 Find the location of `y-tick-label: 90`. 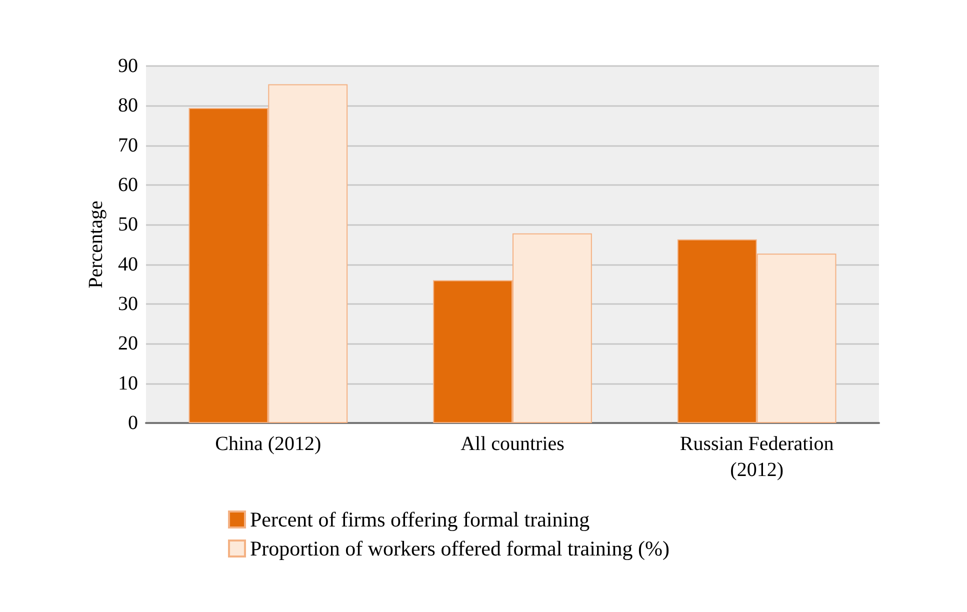

y-tick-label: 90 is located at coordinates (128, 66).